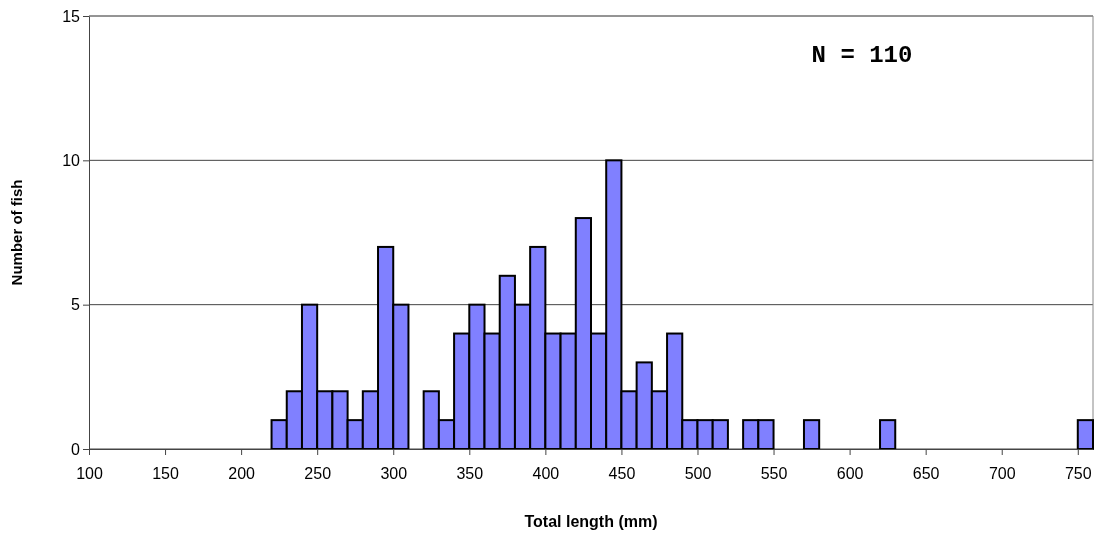 This screenshot has height=535, width=1106. Describe the element at coordinates (622, 473) in the screenshot. I see `x-tick-label: 450` at that location.